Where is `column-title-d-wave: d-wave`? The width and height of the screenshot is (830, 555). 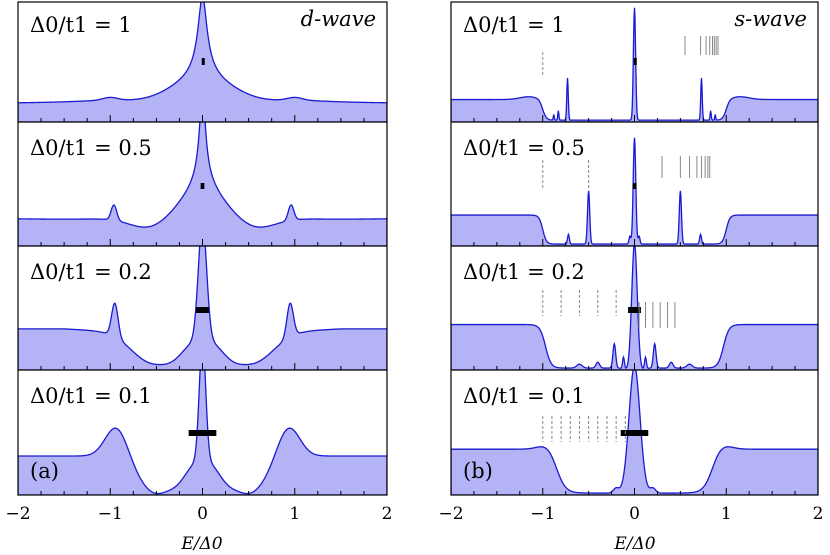 column-title-d-wave: d-wave is located at coordinates (338, 19).